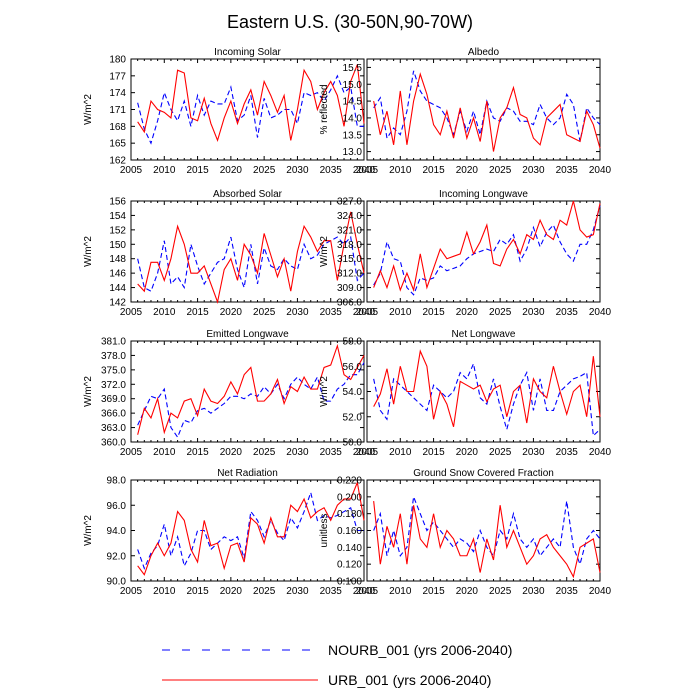 The width and height of the screenshot is (700, 700). Describe the element at coordinates (353, 342) in the screenshot. I see `net-longwave-ytick-label: 58.0` at that location.